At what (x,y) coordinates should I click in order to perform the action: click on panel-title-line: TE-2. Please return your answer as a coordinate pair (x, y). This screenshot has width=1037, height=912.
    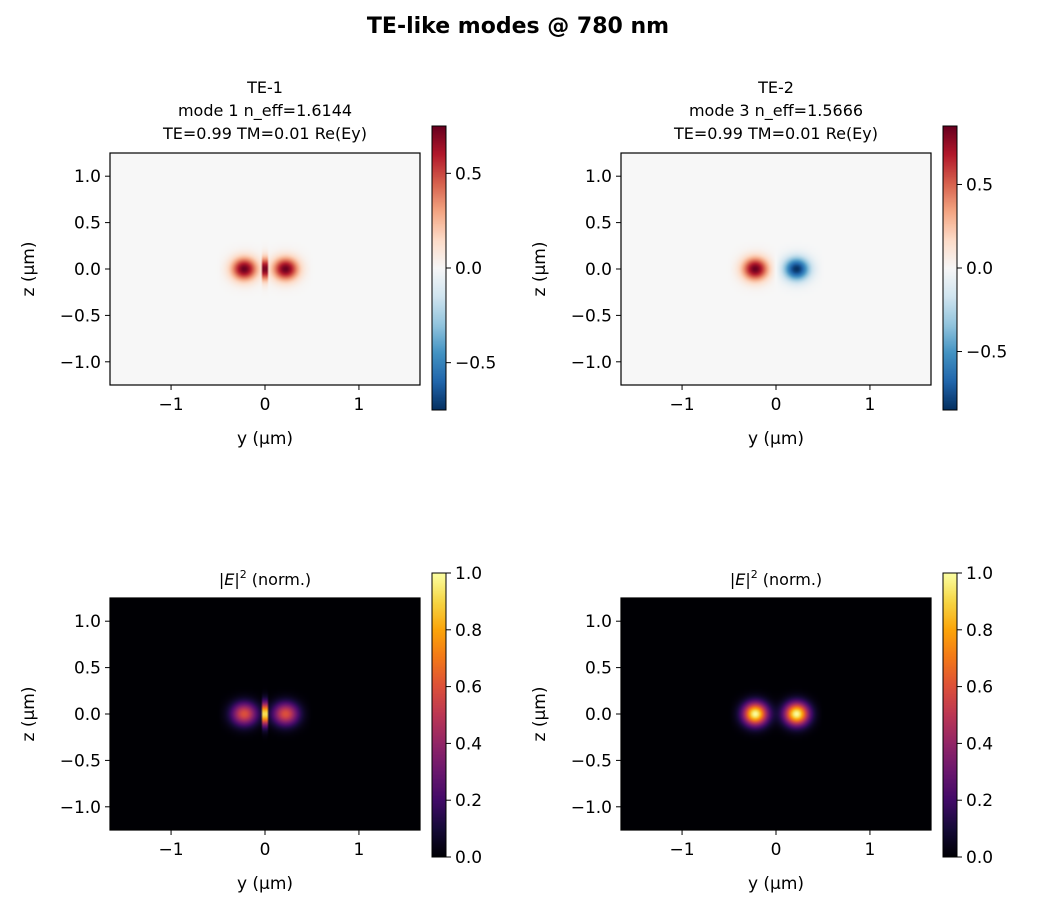
    Looking at the image, I should click on (775, 87).